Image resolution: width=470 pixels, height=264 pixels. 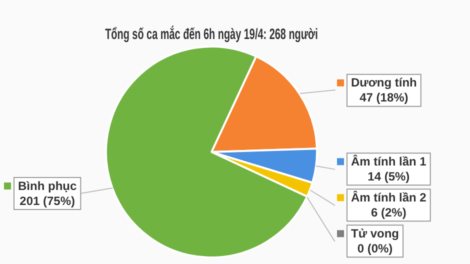 I want to click on data-label: 14 (5%), so click(x=389, y=176).